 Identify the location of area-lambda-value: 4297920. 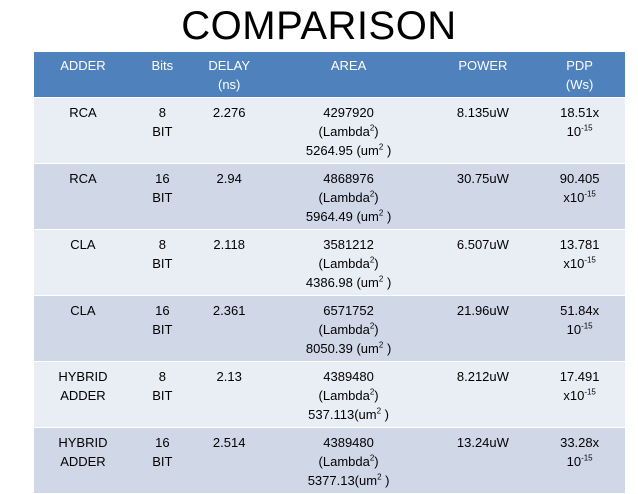
(348, 112).